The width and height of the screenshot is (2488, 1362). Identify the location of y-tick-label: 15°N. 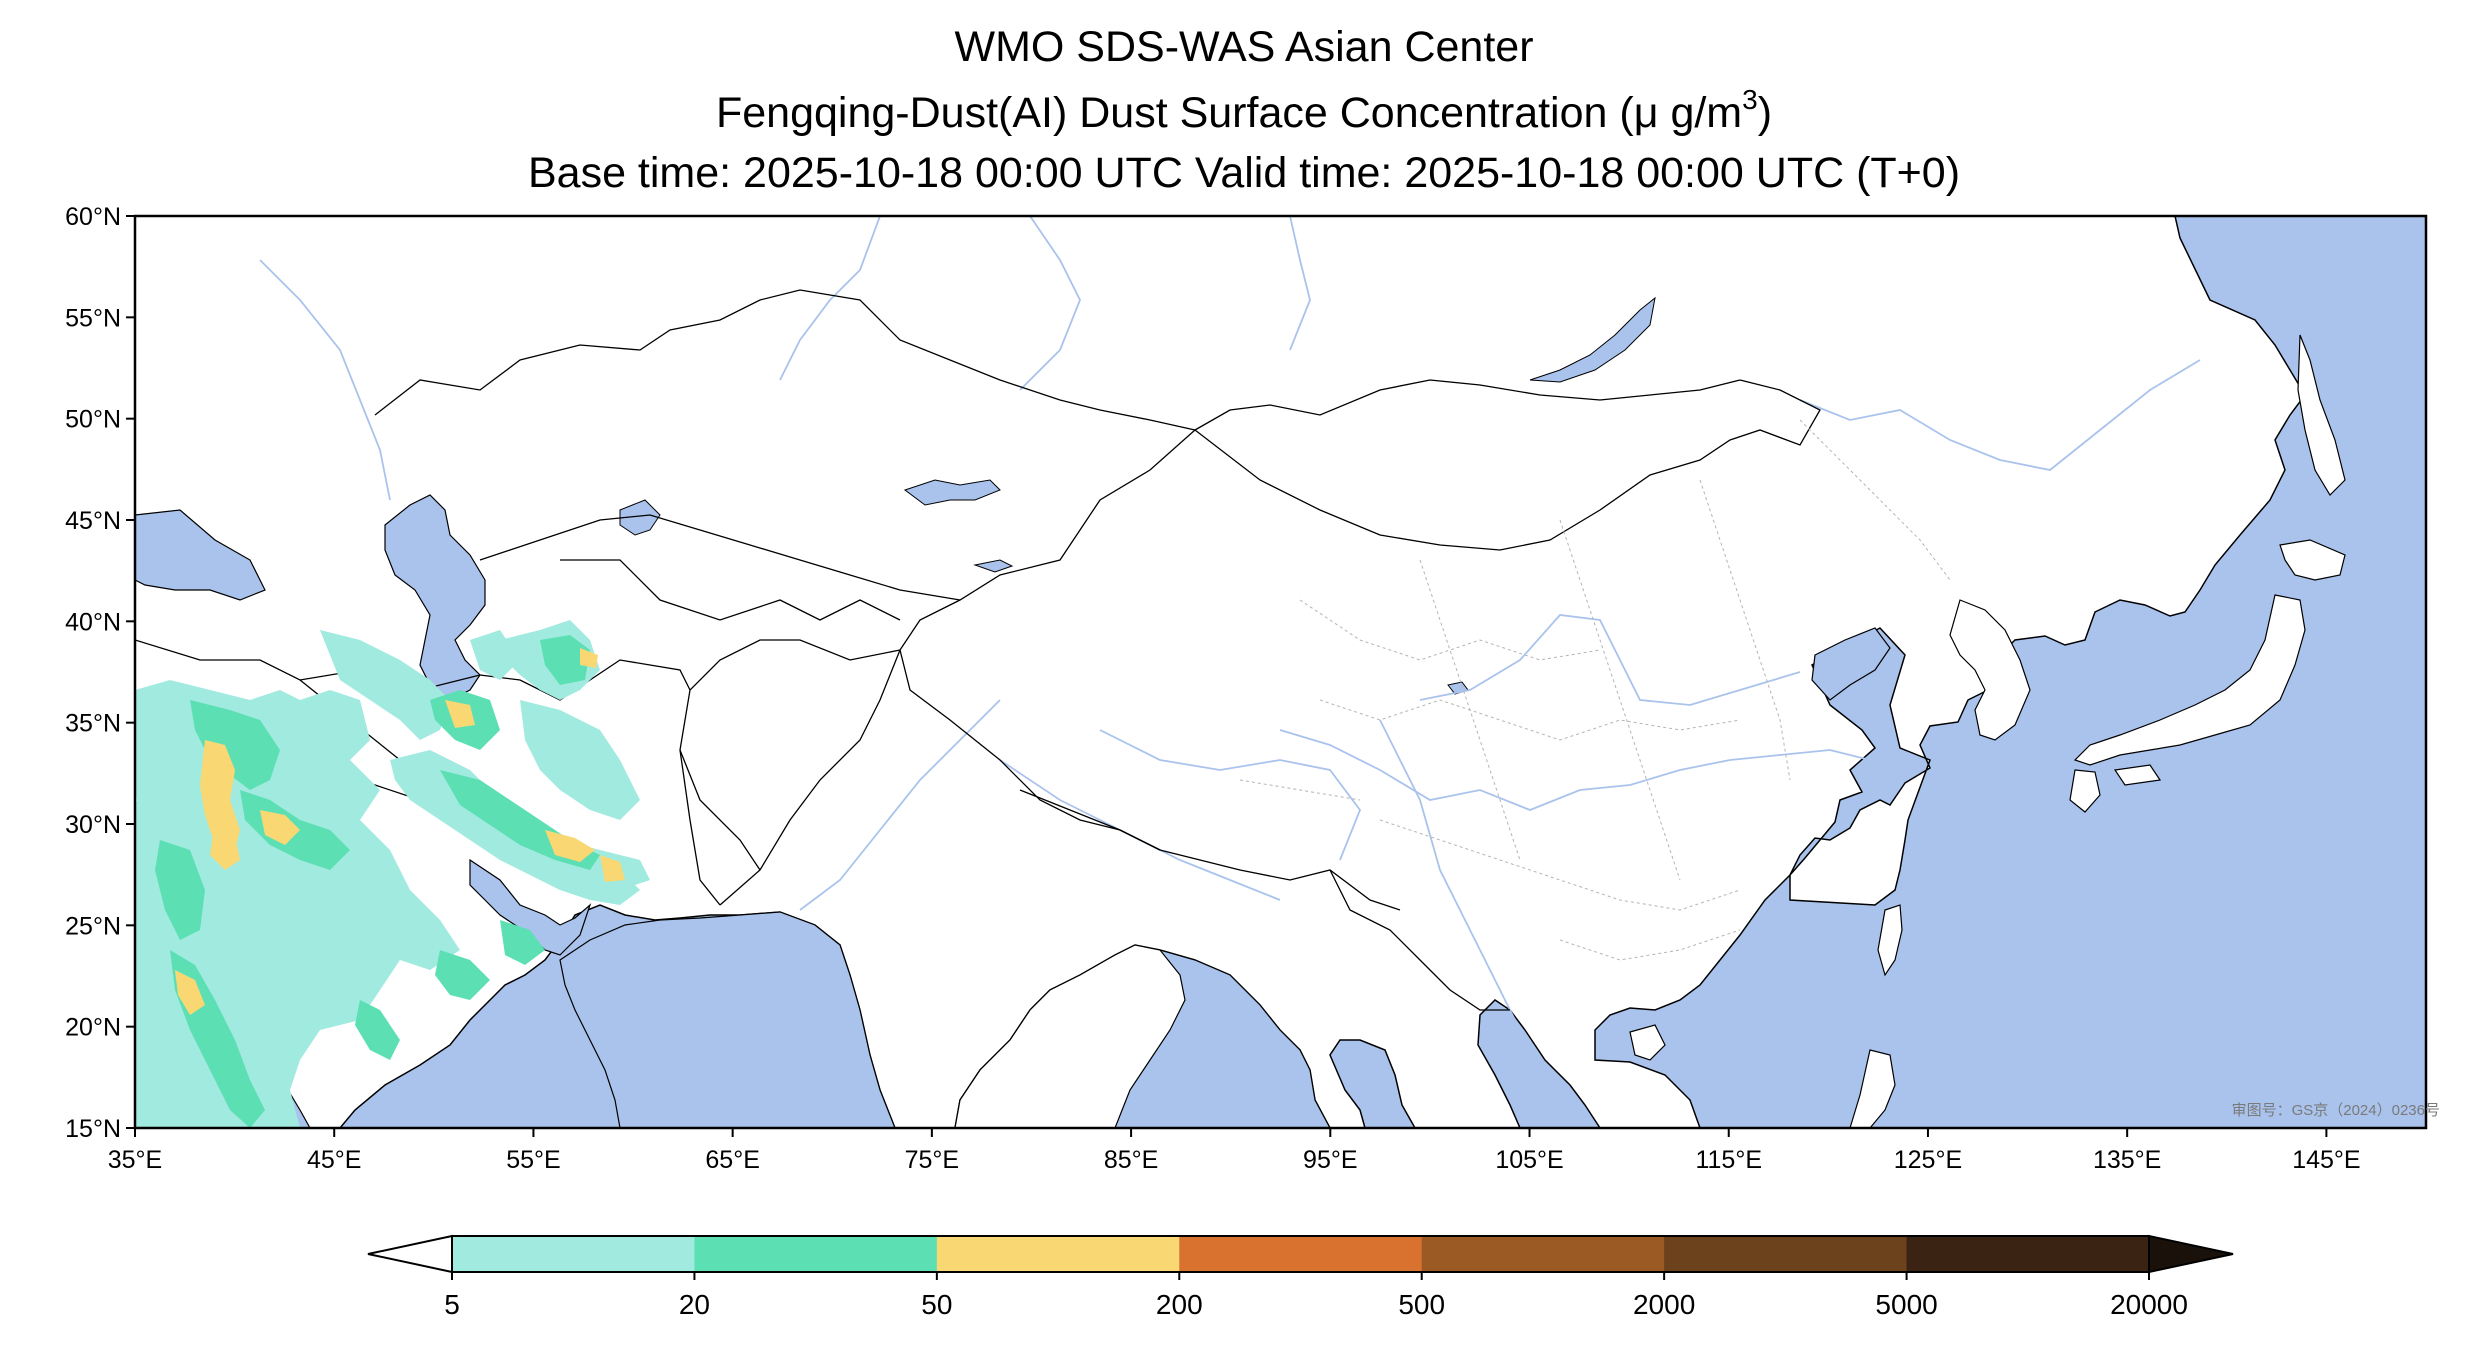
(93, 1129).